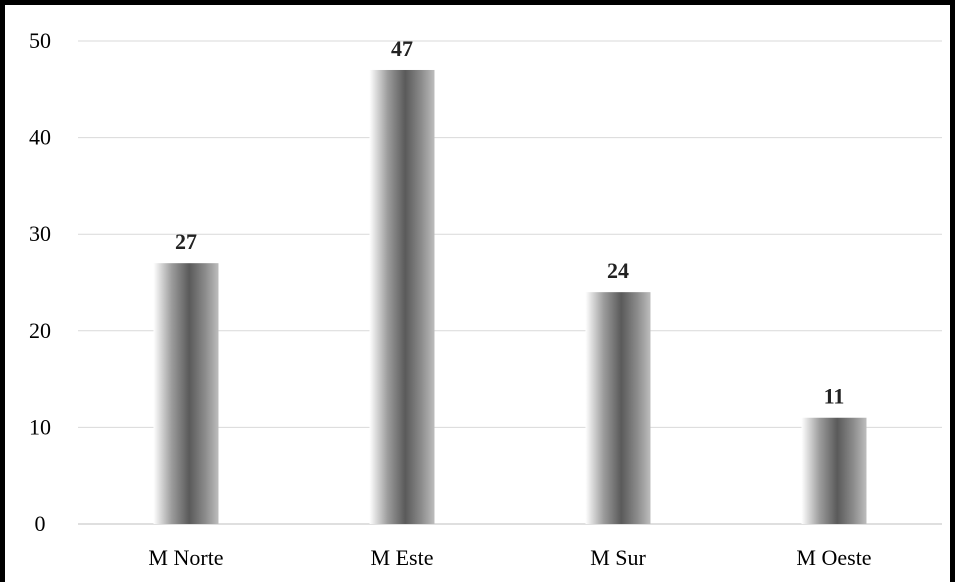  Describe the element at coordinates (40, 282) in the screenshot. I see `y-axis-ticks: 0 10 20 30 40 50` at that location.